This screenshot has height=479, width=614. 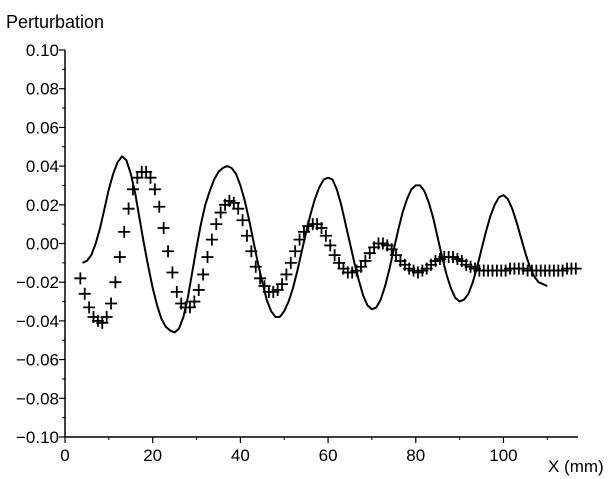 I want to click on y-tick-label: 0.02, so click(x=42, y=205).